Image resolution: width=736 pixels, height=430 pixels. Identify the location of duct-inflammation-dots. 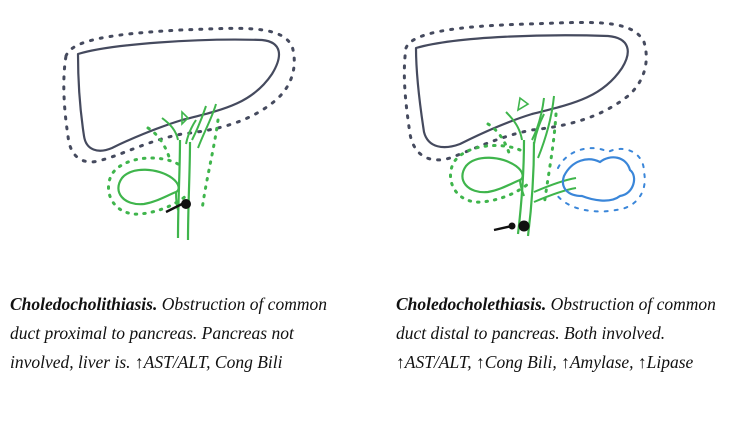
(183, 165).